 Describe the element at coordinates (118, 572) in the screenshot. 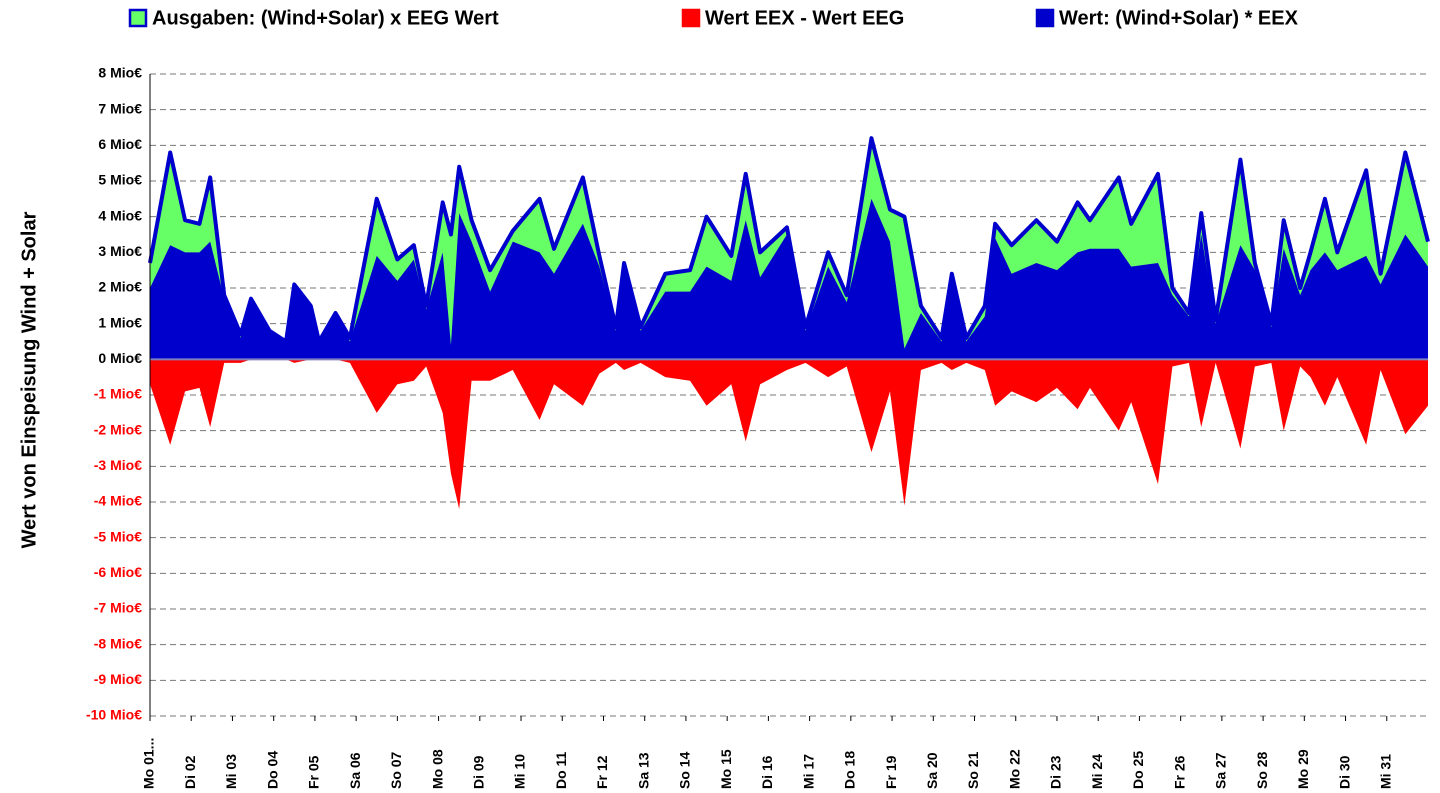

I see `y-tick-label: -6 Mio€` at that location.